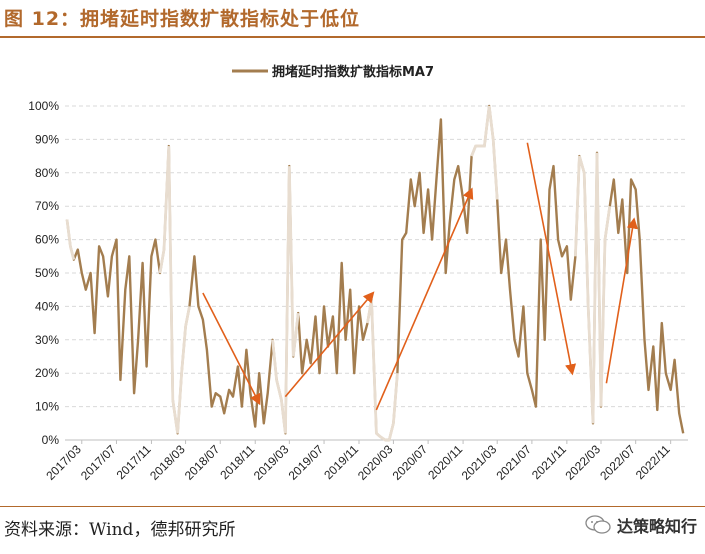 The height and width of the screenshot is (554, 705). Describe the element at coordinates (202, 462) in the screenshot. I see `x-tick-label: 2018/07` at that location.